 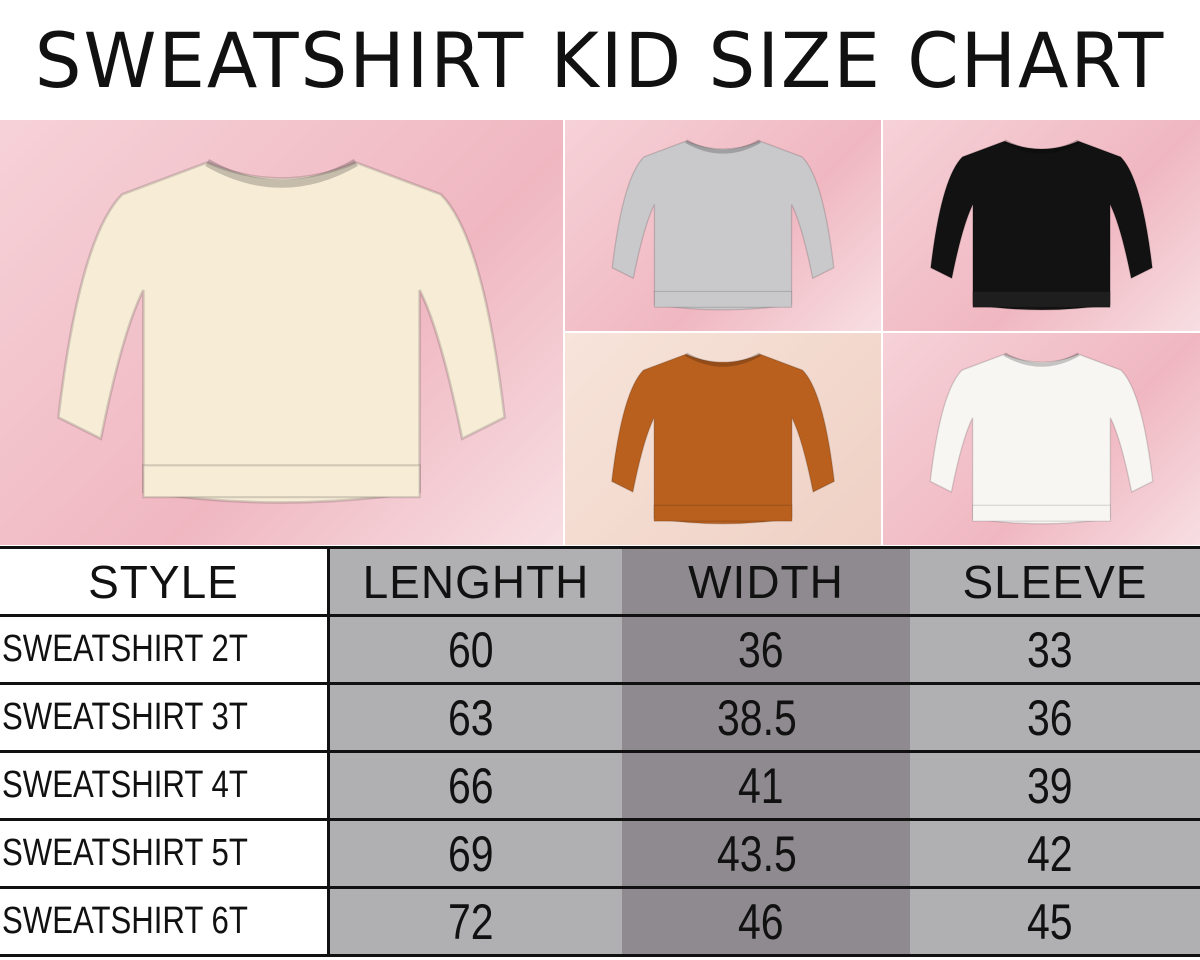 I want to click on value-cell: 69, so click(x=476, y=853).